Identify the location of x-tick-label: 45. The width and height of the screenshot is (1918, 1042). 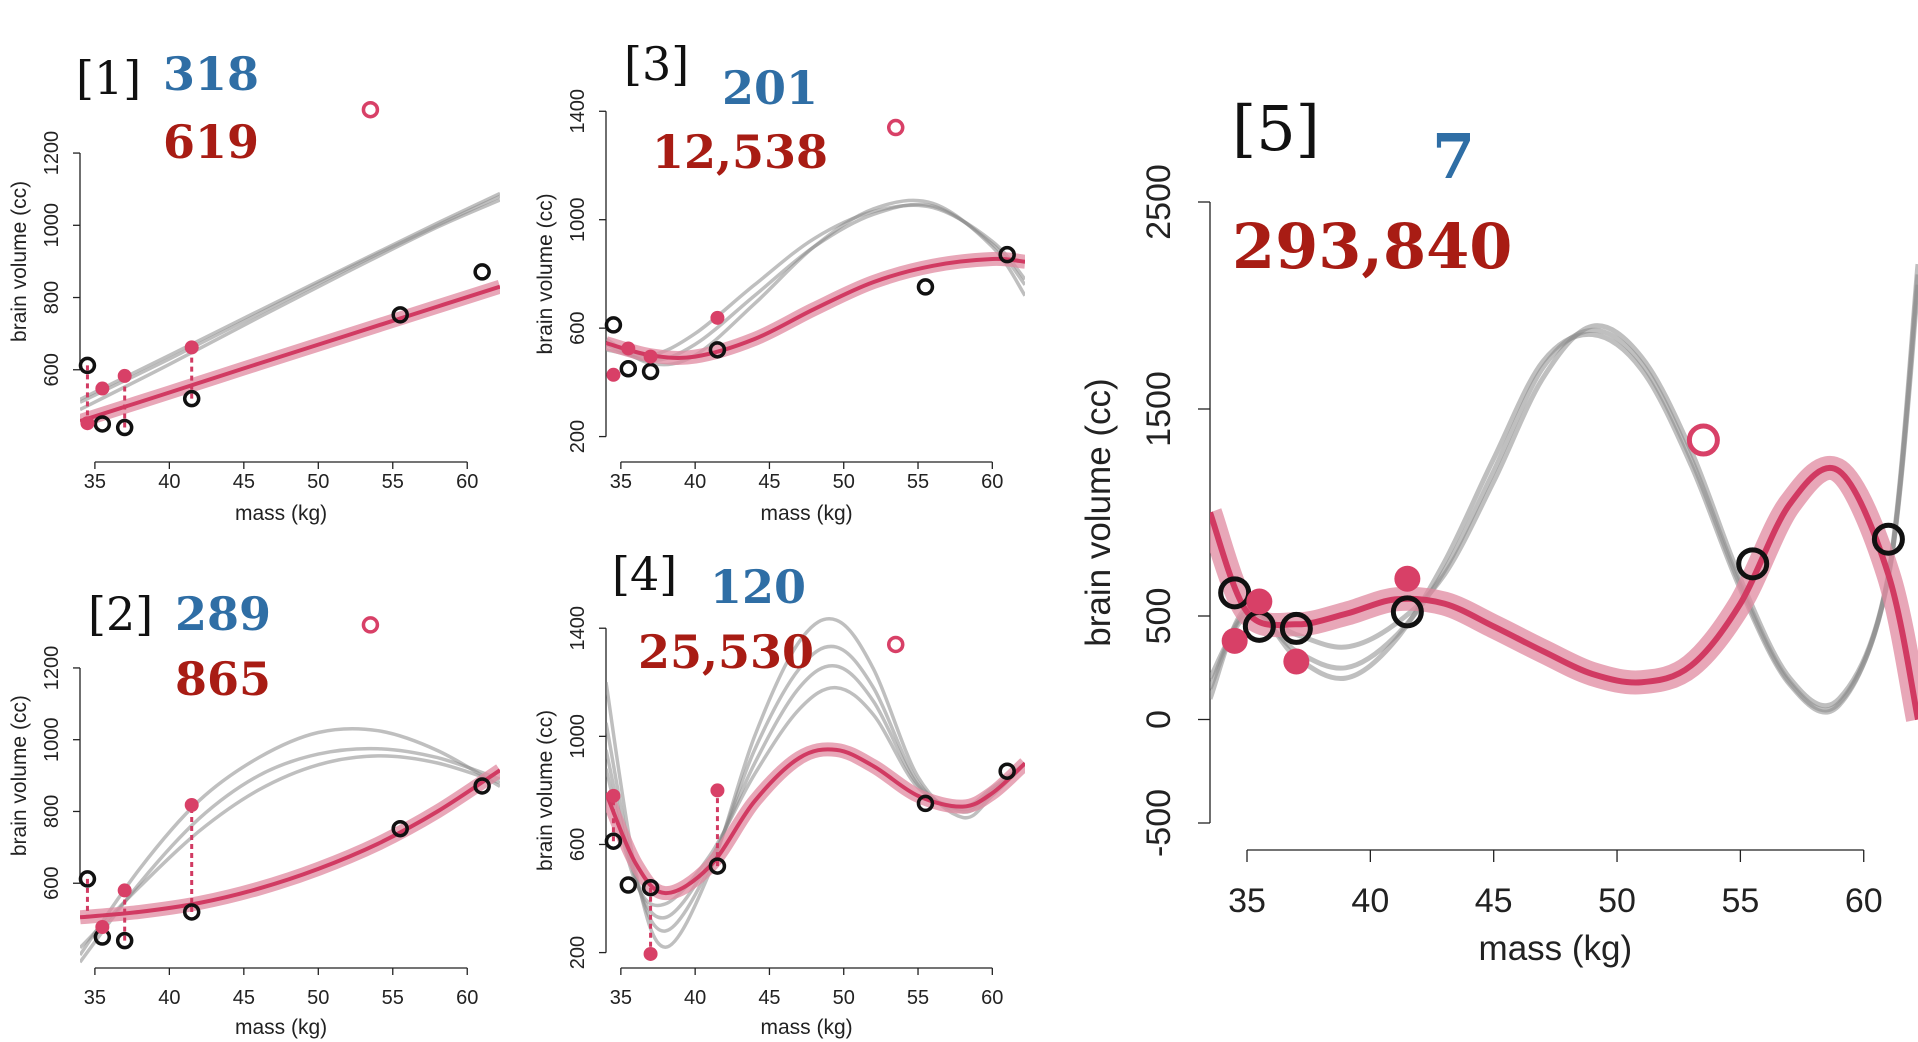
(769, 998).